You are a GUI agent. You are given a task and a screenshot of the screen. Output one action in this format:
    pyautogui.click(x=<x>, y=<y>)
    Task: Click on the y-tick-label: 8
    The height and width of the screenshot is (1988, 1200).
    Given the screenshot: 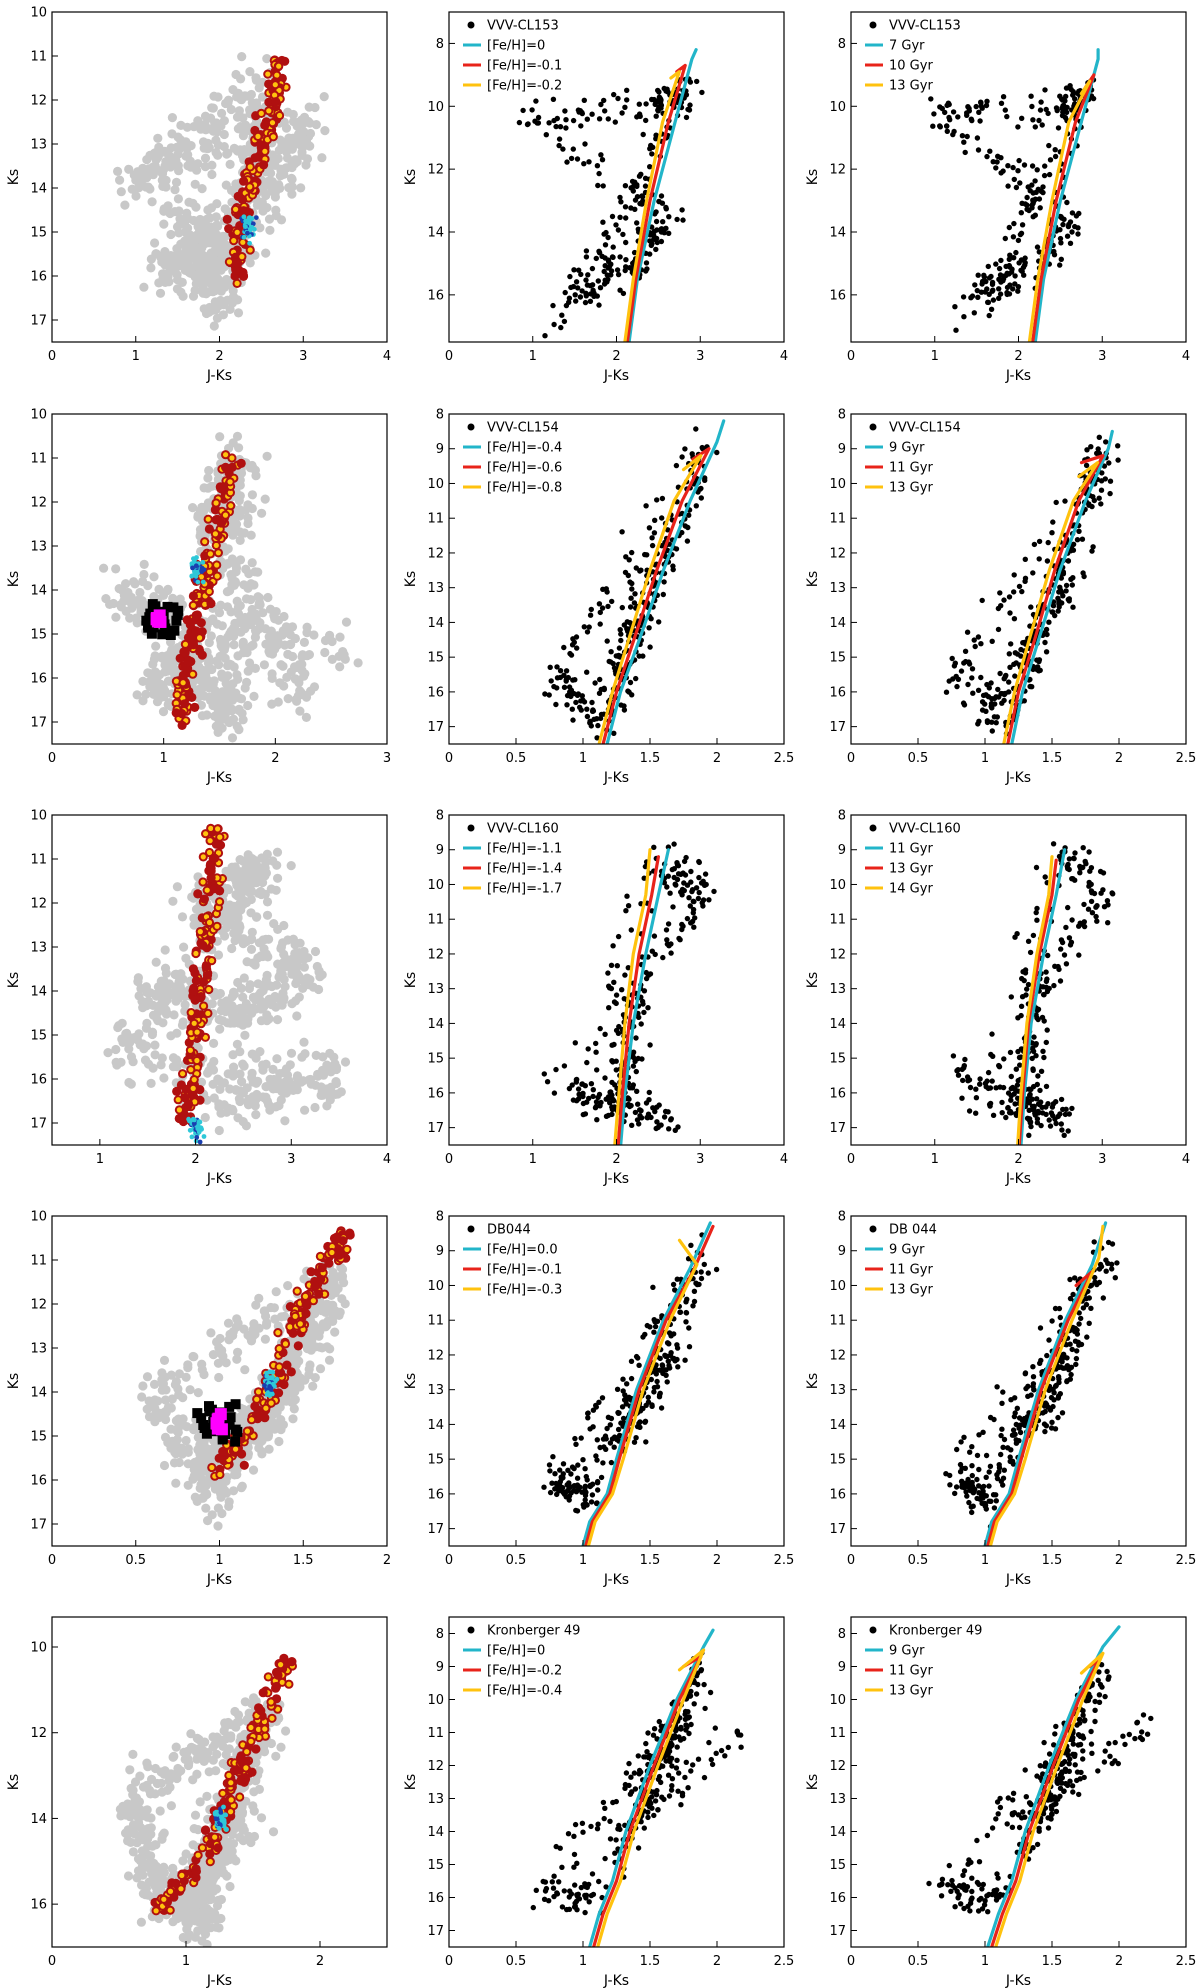 What is the action you would take?
    pyautogui.click(x=440, y=44)
    